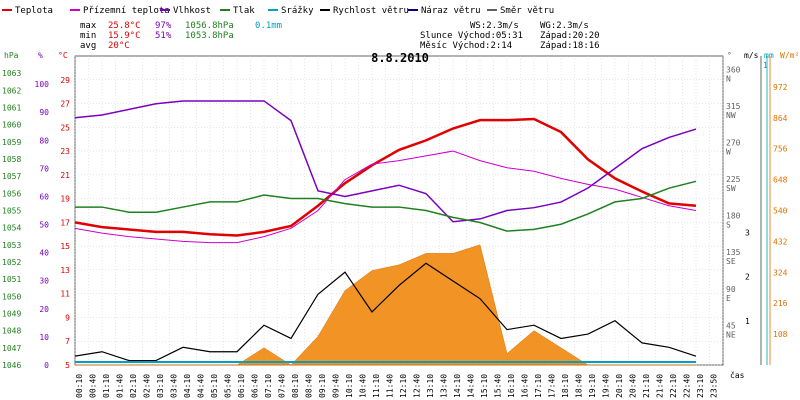 The width and height of the screenshot is (800, 400). I want to click on time-label: 05:10, so click(214, 386).